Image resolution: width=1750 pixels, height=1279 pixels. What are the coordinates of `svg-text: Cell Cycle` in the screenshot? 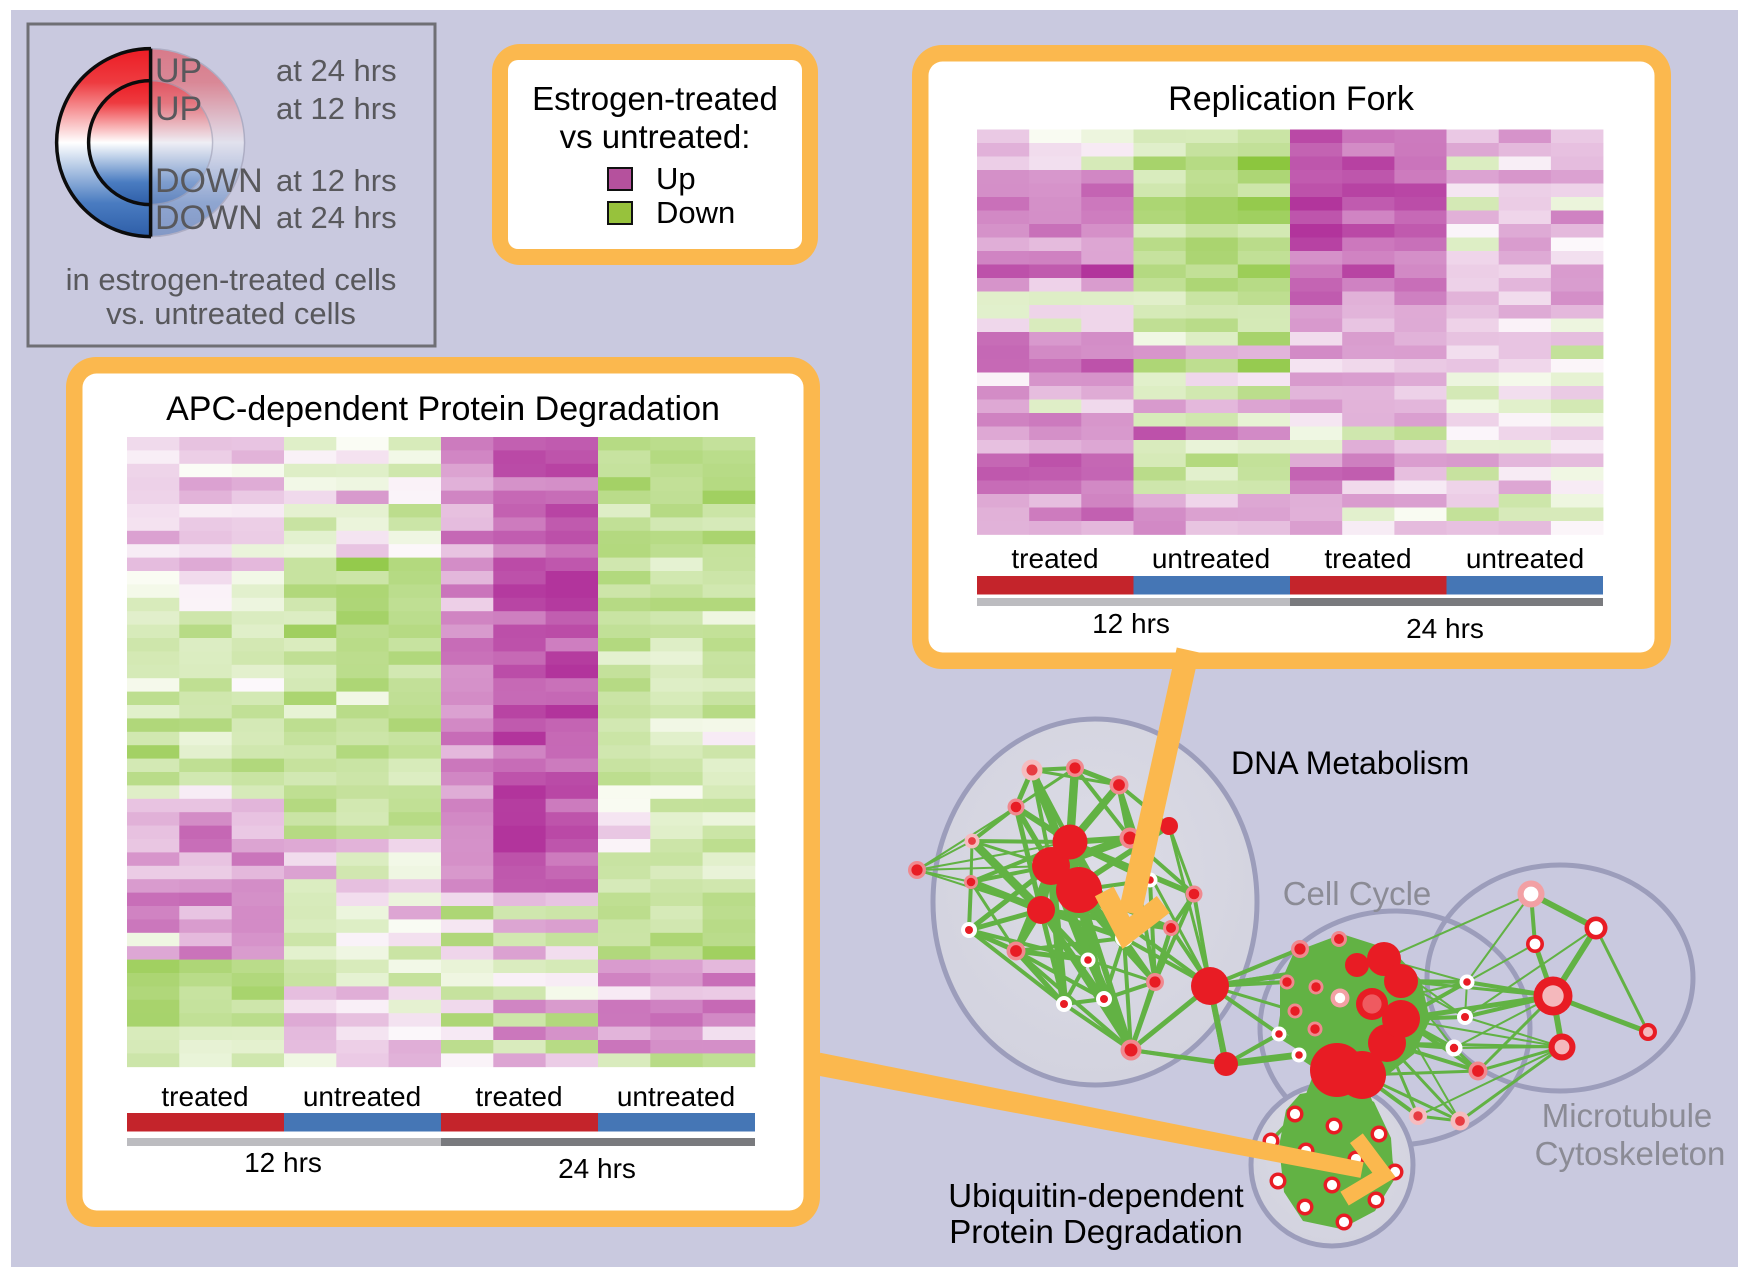 It's located at (1357, 893).